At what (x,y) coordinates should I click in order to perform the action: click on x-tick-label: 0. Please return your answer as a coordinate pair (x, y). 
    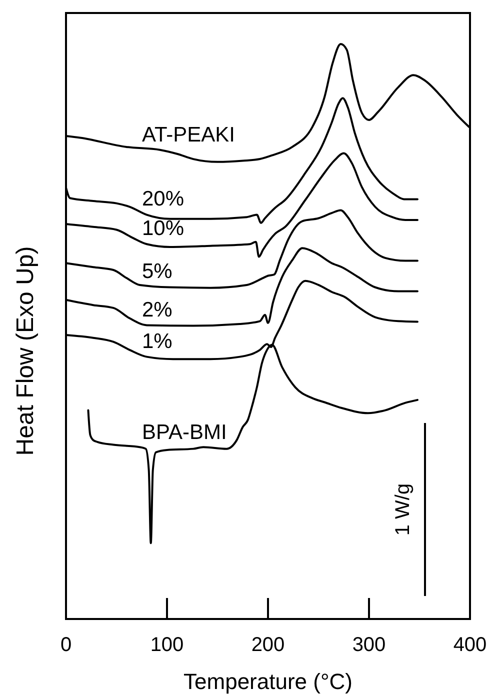
    Looking at the image, I should click on (66, 645).